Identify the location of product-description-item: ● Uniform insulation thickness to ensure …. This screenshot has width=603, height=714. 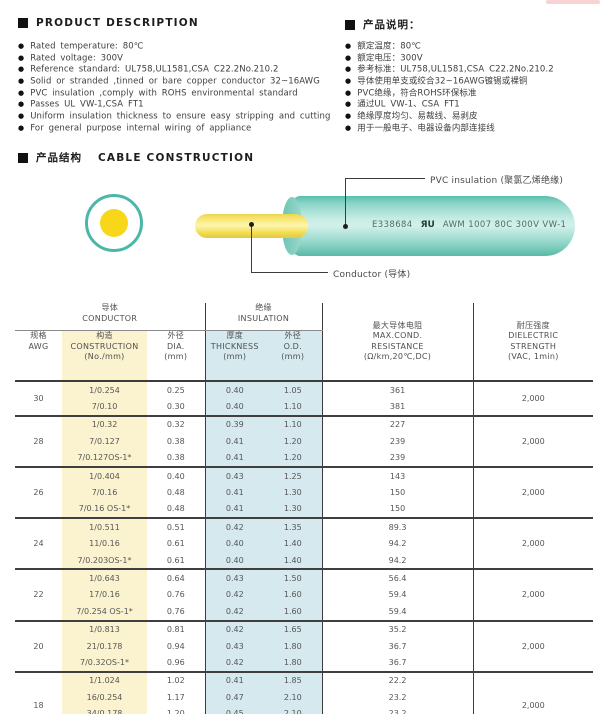
(174, 117).